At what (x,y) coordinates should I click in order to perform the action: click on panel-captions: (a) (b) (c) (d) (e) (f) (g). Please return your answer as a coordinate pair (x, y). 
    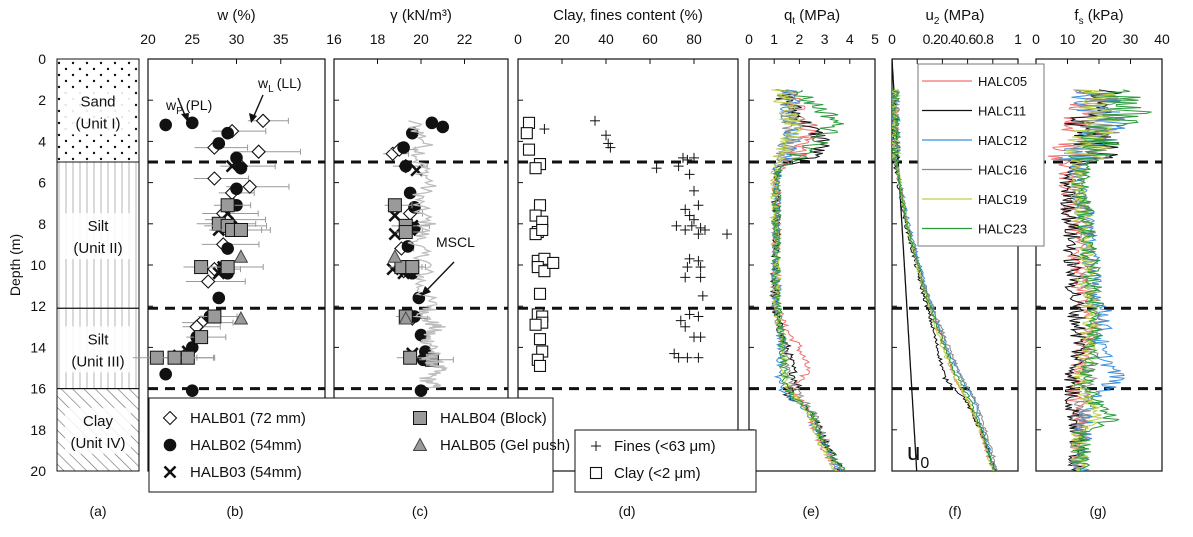
    Looking at the image, I should click on (597, 511).